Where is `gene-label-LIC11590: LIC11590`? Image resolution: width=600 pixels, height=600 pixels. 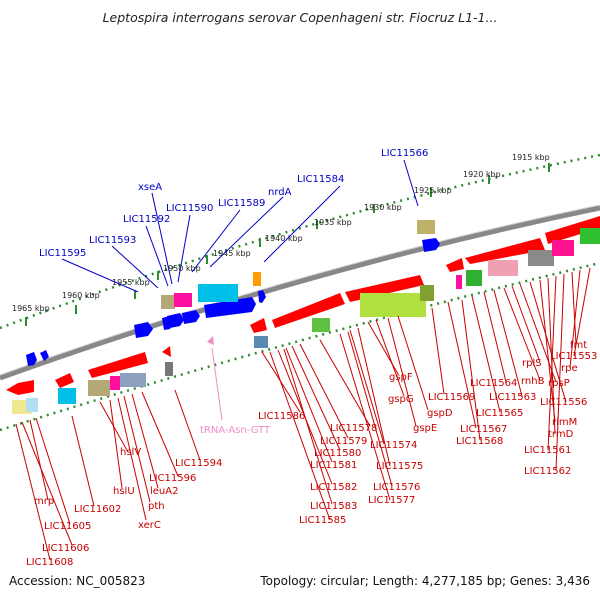
gene-label-LIC11590: LIC11590 is located at coordinates (189, 208).